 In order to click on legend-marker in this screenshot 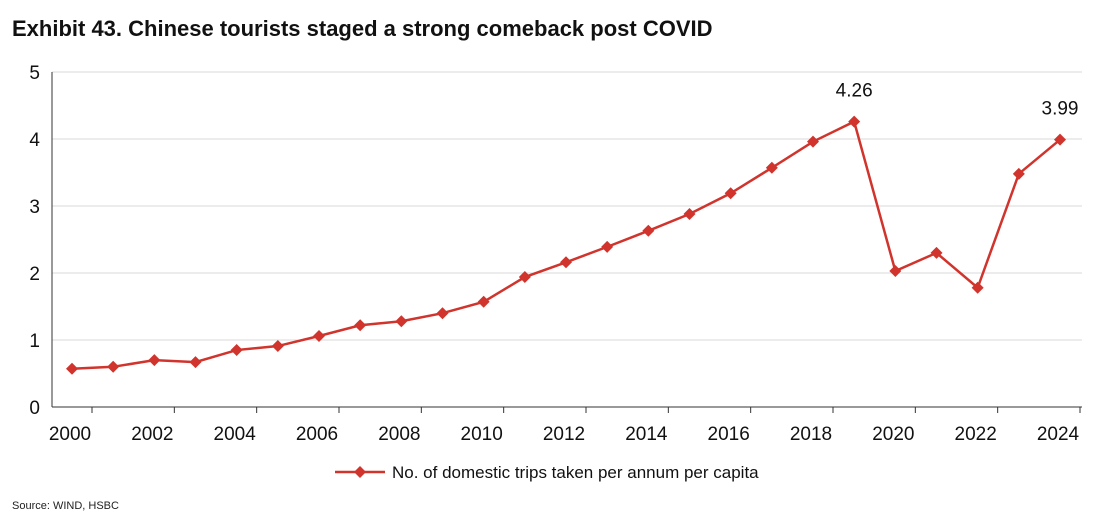, I will do `click(360, 472)`.